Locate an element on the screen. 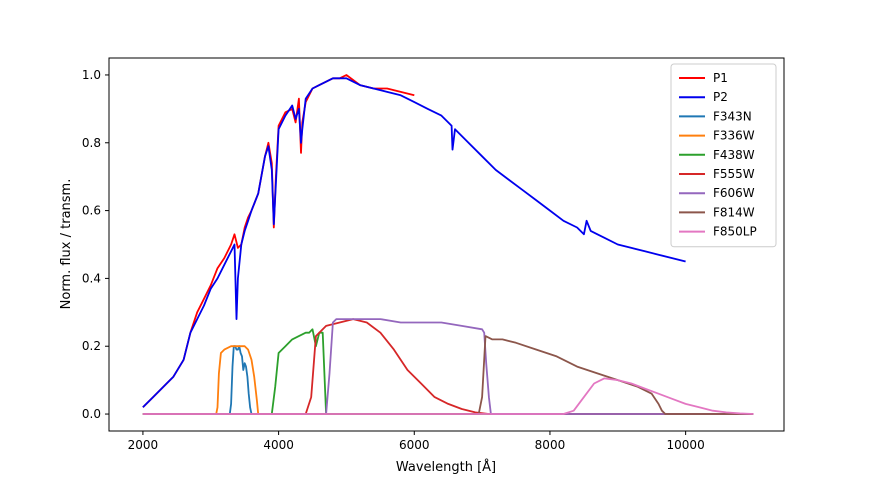 The height and width of the screenshot is (484, 872). legend-box is located at coordinates (723, 155).